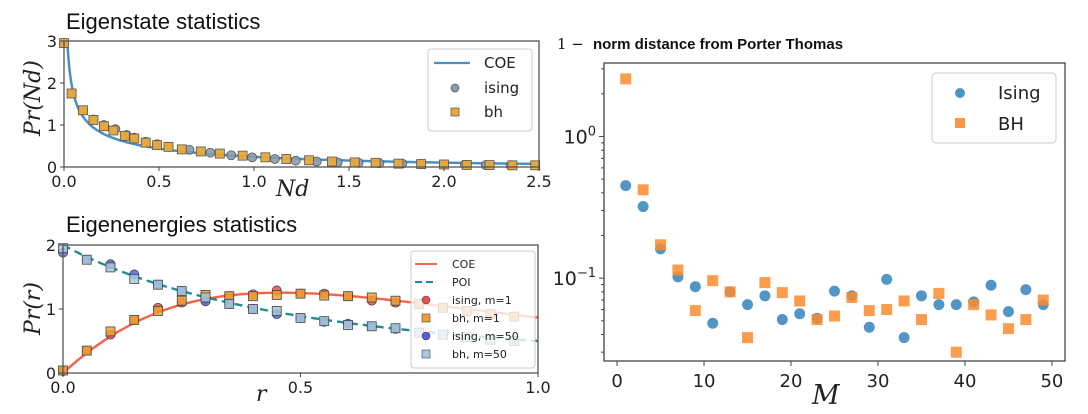 This screenshot has width=1088, height=414. I want to click on porter-thomas-xtick-label: 30, so click(878, 381).